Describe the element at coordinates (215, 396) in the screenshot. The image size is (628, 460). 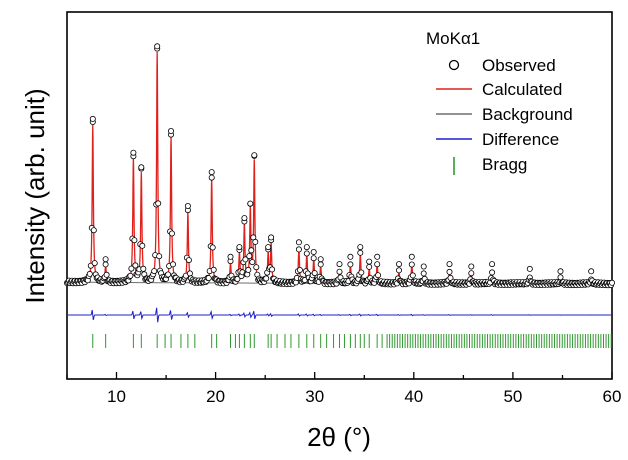
I see `x-tick-label: 20` at that location.